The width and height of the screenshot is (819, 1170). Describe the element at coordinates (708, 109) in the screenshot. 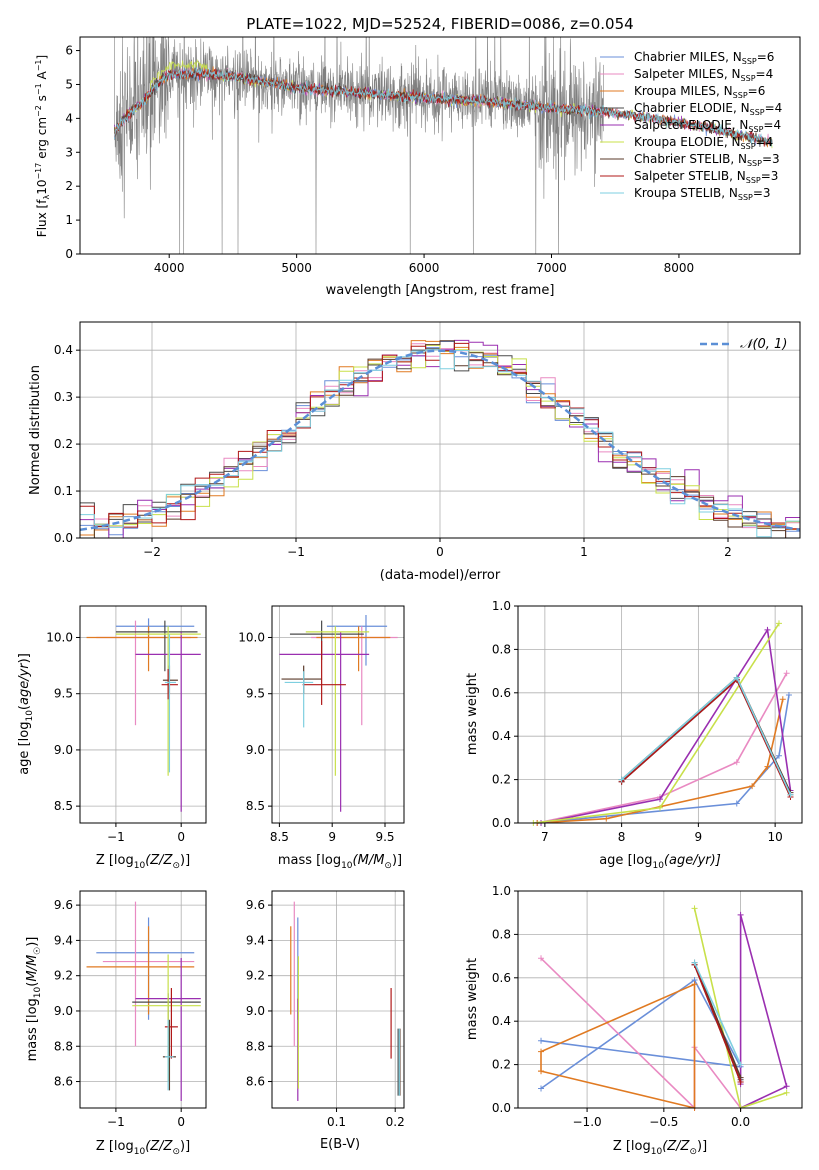

I see `legend-label: Chabrier ELODIE, NSSP=4` at that location.